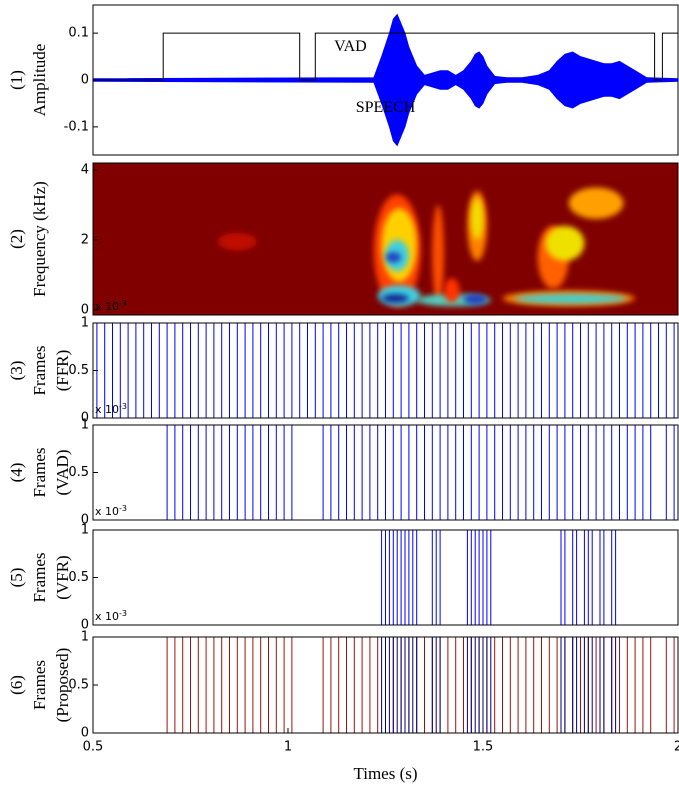  I want to click on y-axis-label: (Proposed), so click(62, 685).